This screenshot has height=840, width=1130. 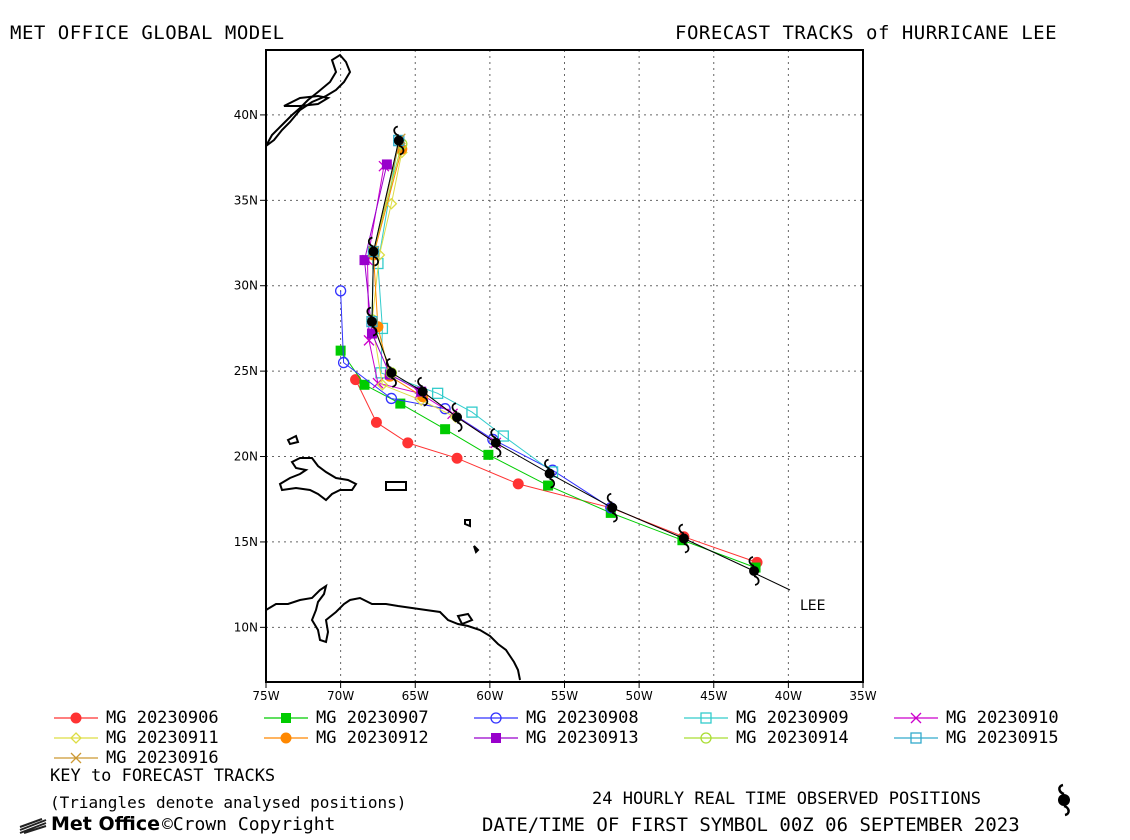 I want to click on x-tick-label: 45W, so click(x=713, y=694).